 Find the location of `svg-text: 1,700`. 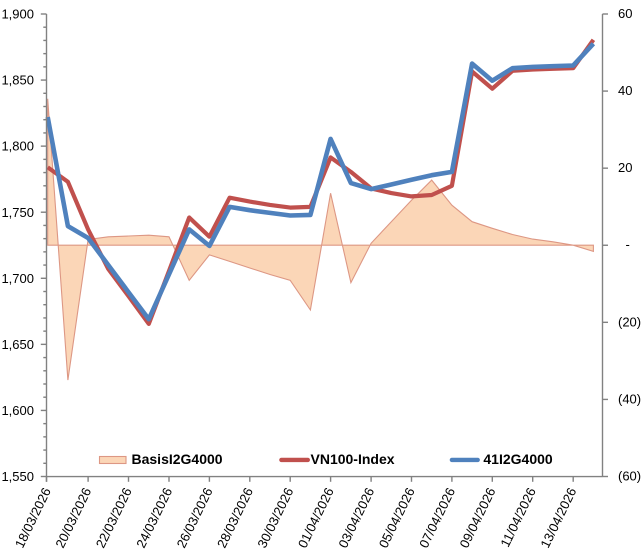

svg-text: 1,700 is located at coordinates (17, 278).